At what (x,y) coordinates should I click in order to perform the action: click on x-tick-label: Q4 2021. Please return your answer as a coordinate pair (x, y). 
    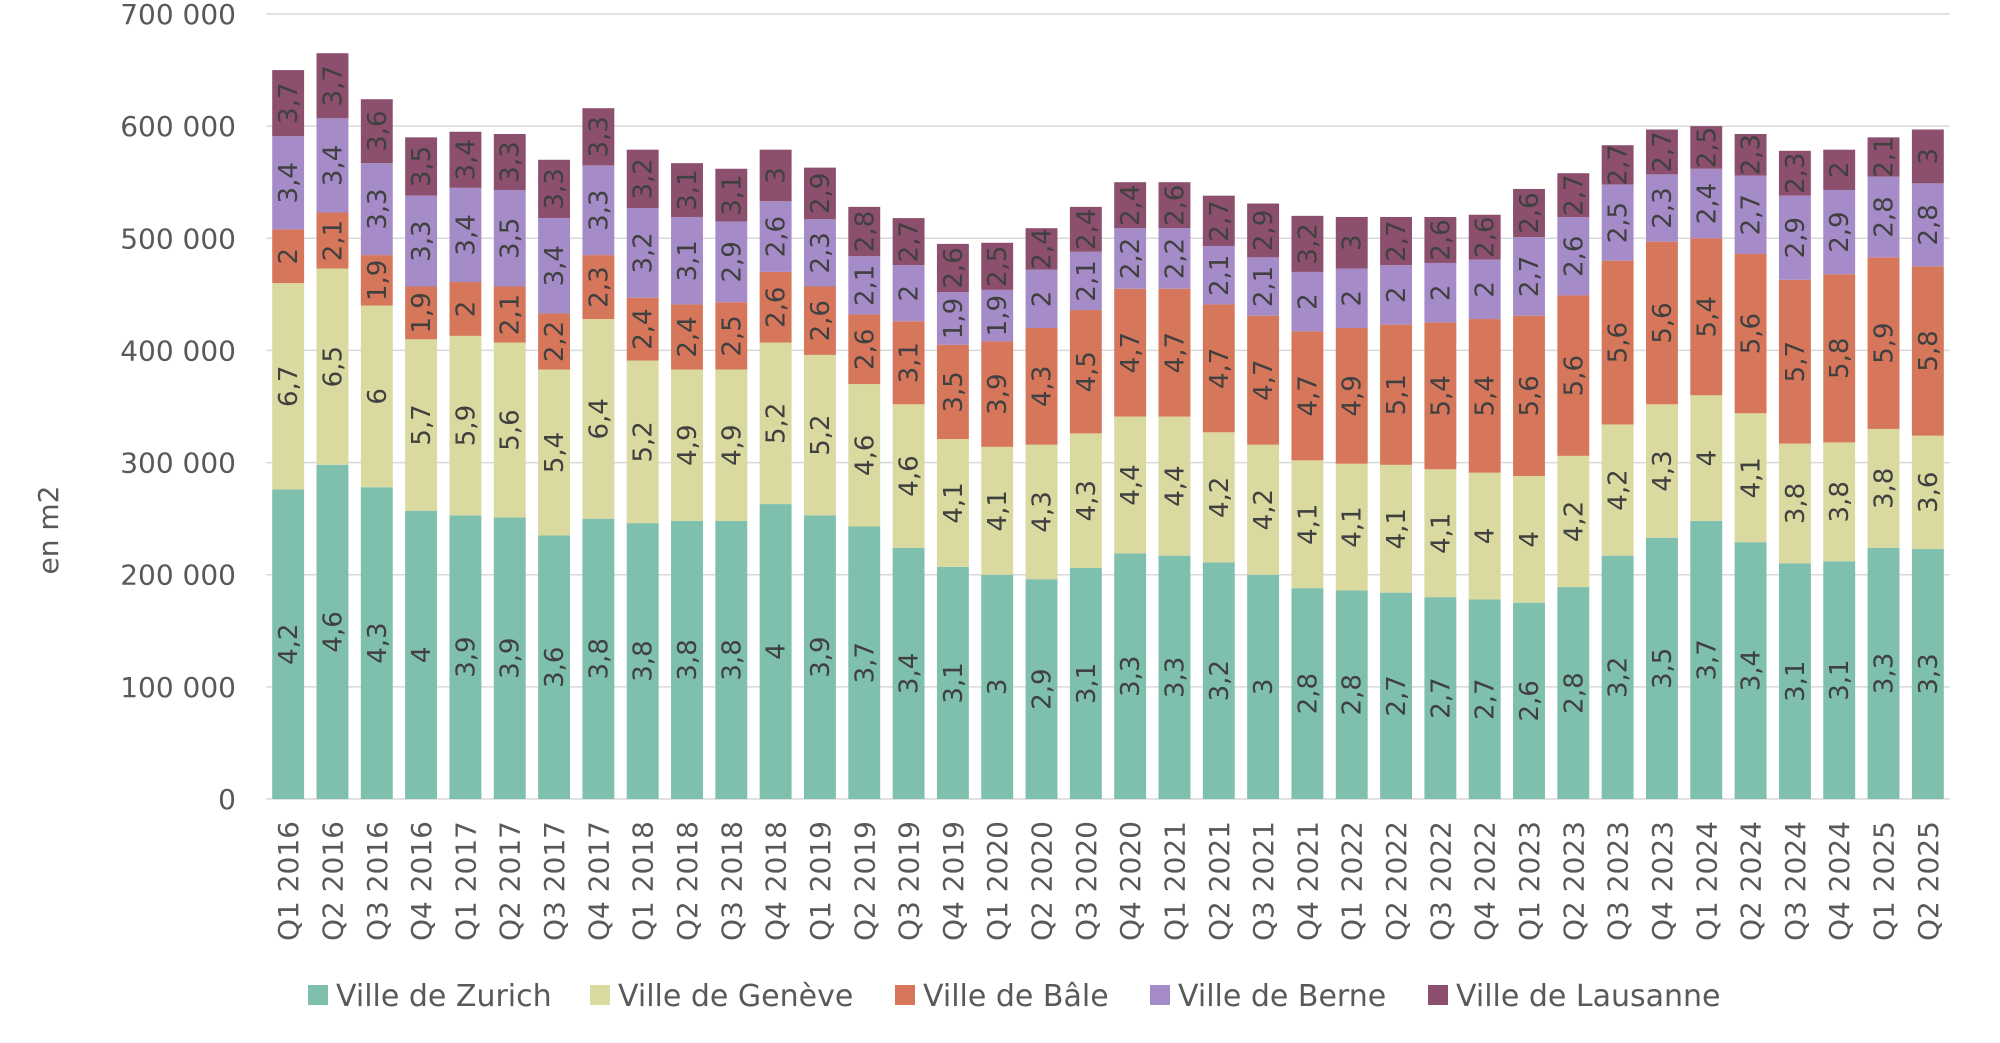
    Looking at the image, I should click on (1307, 881).